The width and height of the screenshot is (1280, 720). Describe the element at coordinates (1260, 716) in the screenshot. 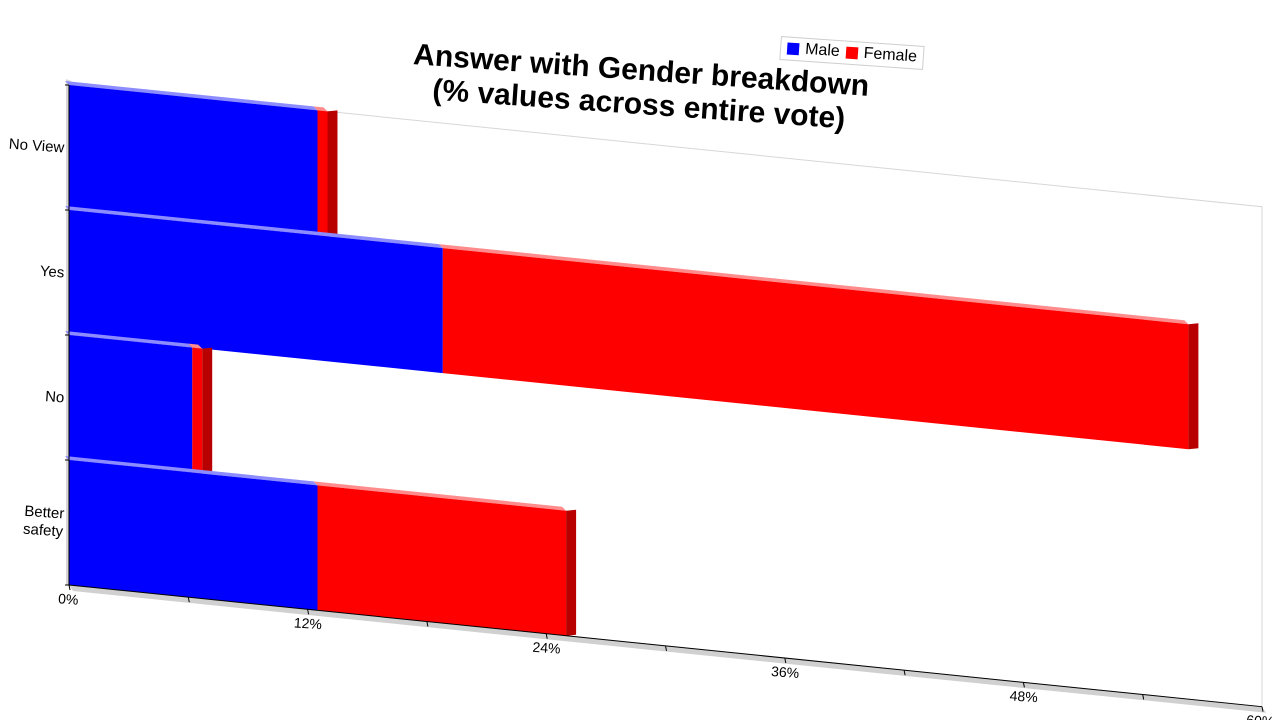

I see `x-tick-label: 60%` at that location.